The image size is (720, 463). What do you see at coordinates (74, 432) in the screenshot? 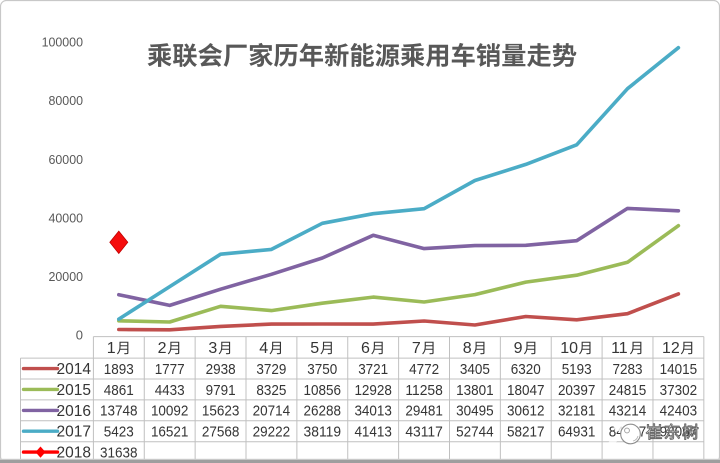
I see `svg-text: 2017` at bounding box center [74, 432].